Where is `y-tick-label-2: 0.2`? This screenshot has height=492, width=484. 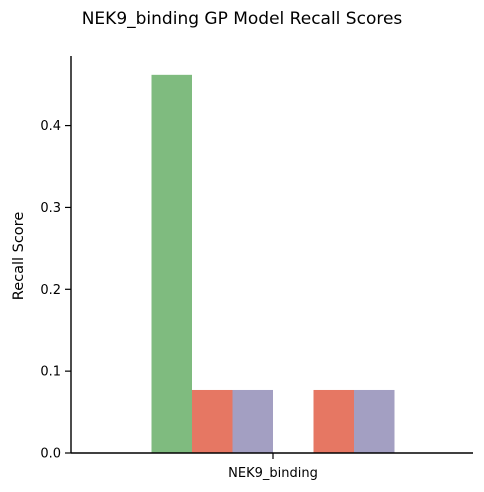
y-tick-label-2: 0.2 is located at coordinates (50, 290).